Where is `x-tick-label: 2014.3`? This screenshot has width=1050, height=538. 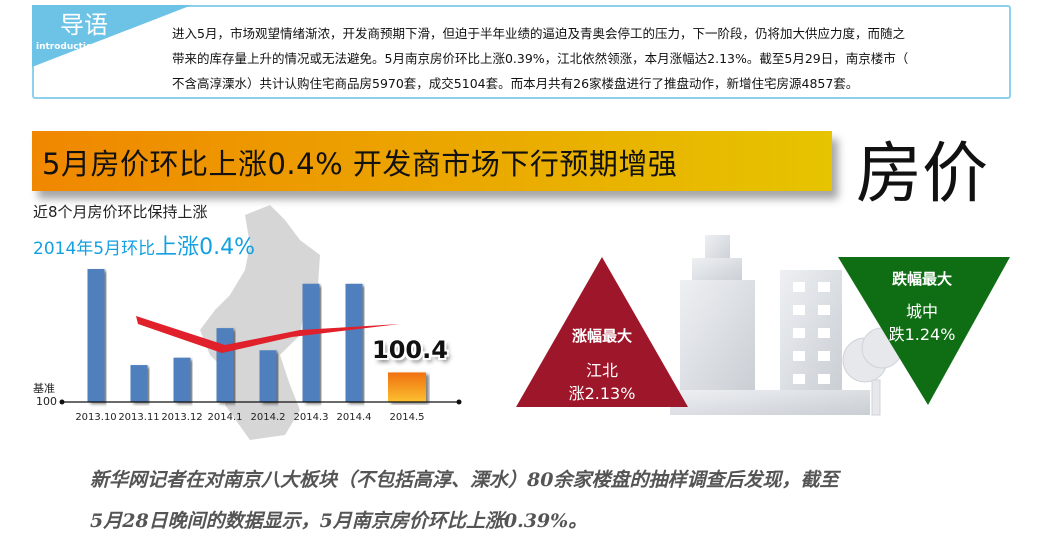 x-tick-label: 2014.3 is located at coordinates (311, 417).